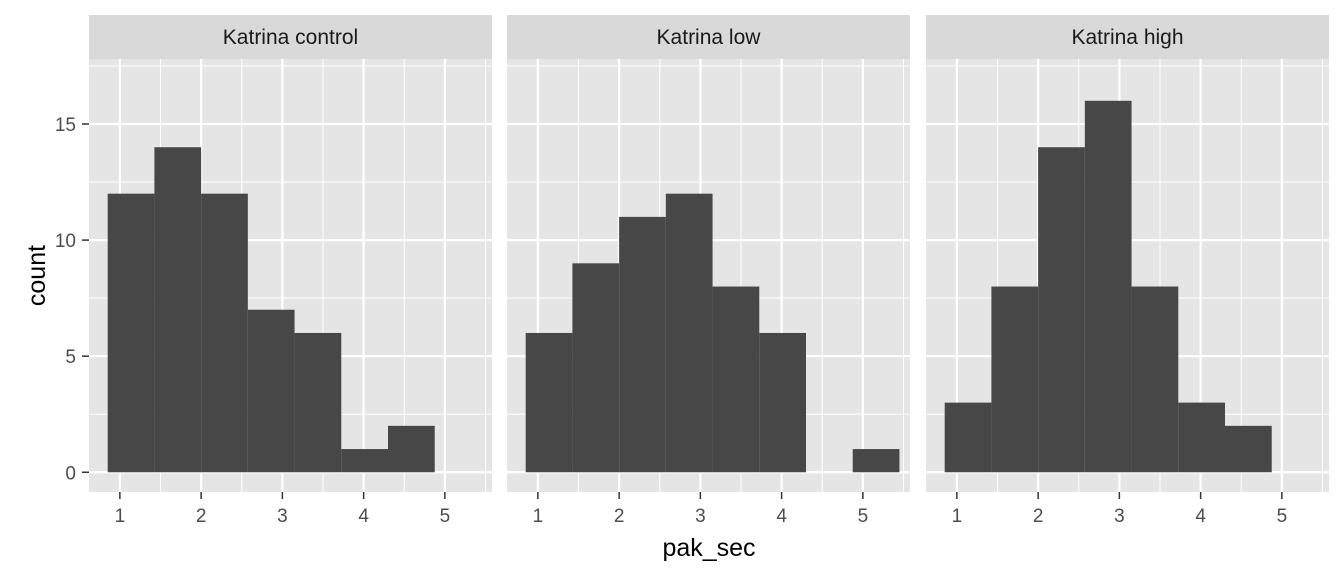 The image size is (1344, 576). What do you see at coordinates (65, 125) in the screenshot?
I see `y-tick-label: 15` at bounding box center [65, 125].